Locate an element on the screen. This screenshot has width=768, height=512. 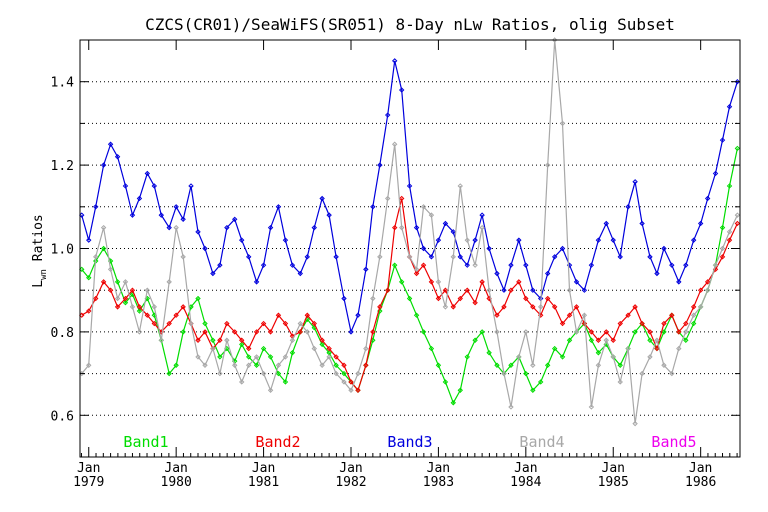
y-tick-label: 1.4 is located at coordinates (63, 83).